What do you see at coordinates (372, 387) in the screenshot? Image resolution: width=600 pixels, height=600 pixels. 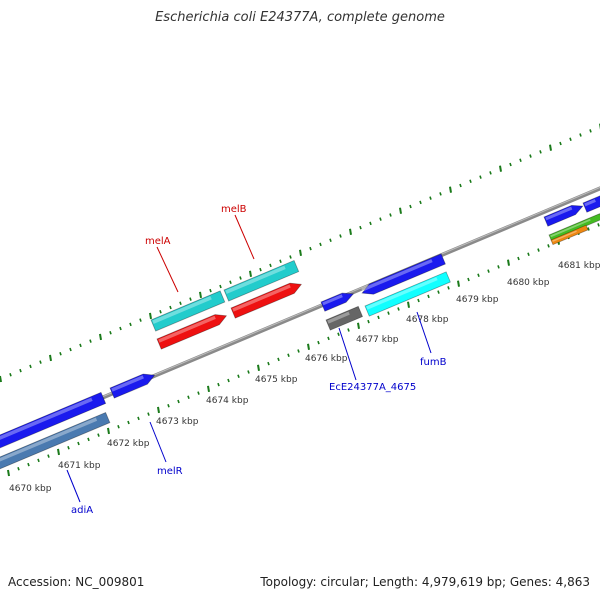 I see `gene-label-EcE24377A_4675: EcE24377A_4675` at bounding box center [372, 387].